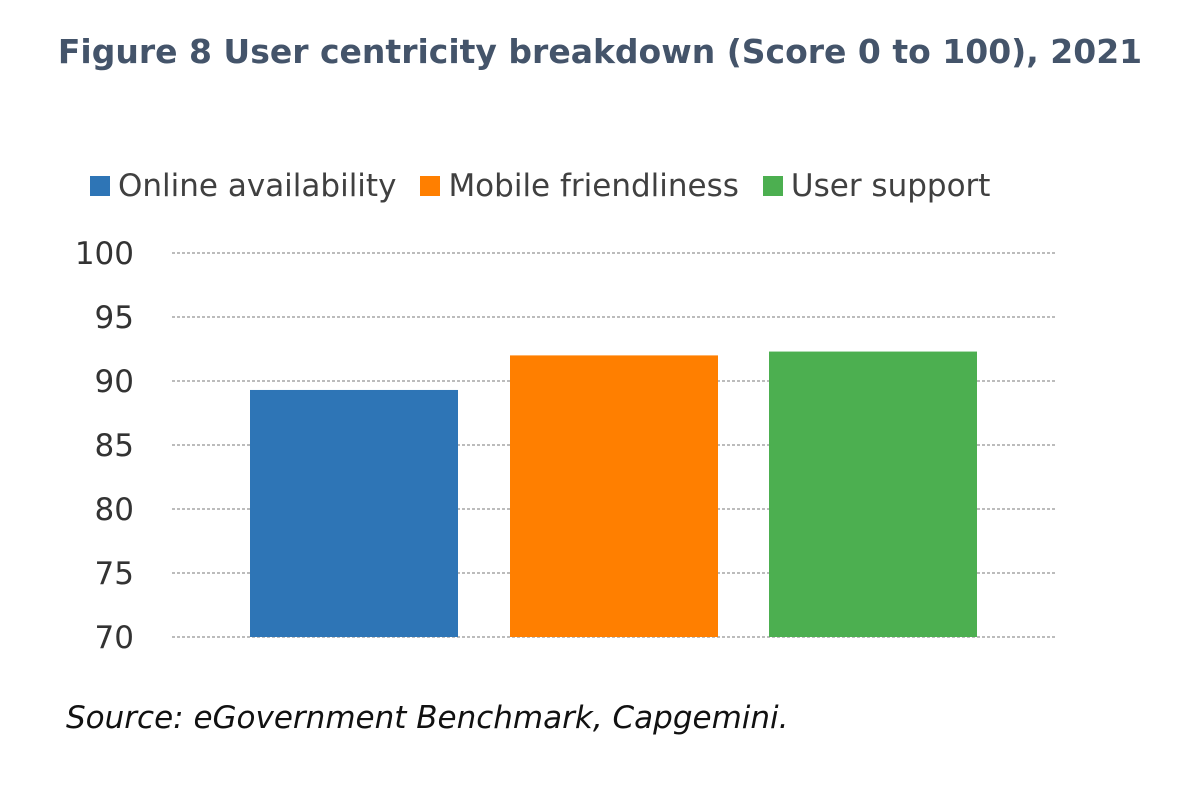 This screenshot has width=1200, height=795. Describe the element at coordinates (593, 186) in the screenshot. I see `legend-label: Mobile friendliness` at that location.